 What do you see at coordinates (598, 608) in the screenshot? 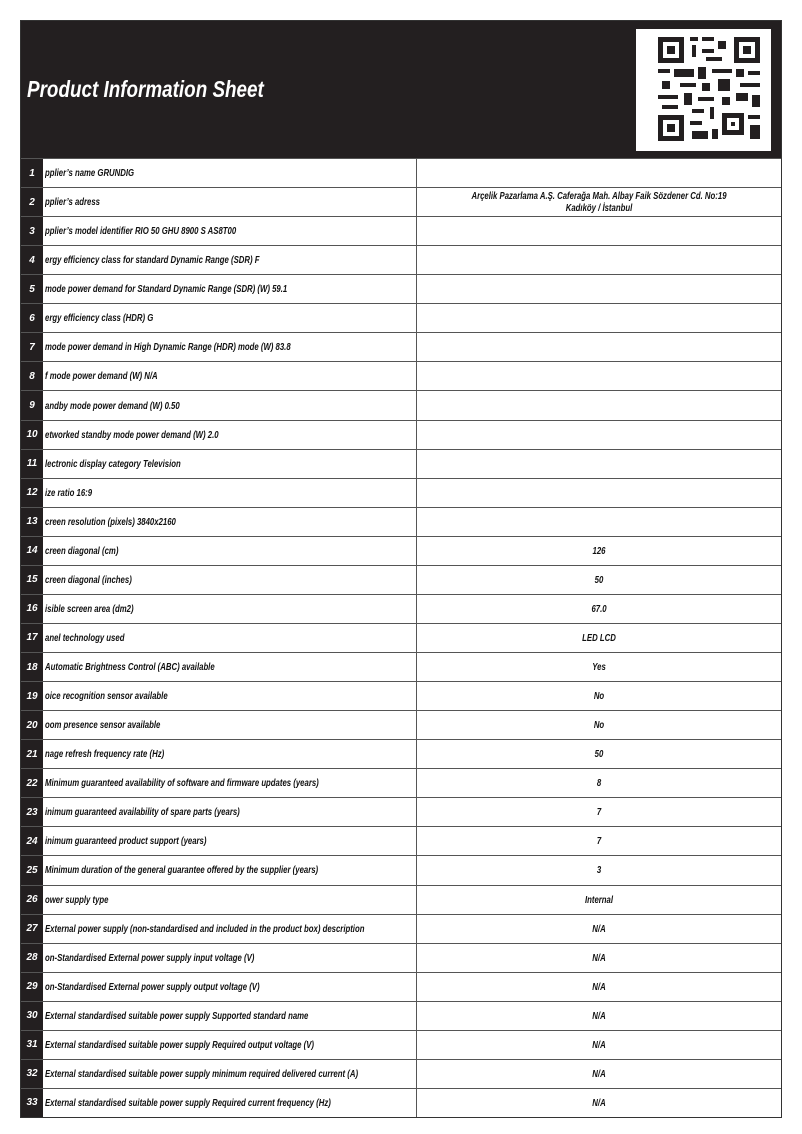
I see `row-value-cell: 67.0` at bounding box center [598, 608].